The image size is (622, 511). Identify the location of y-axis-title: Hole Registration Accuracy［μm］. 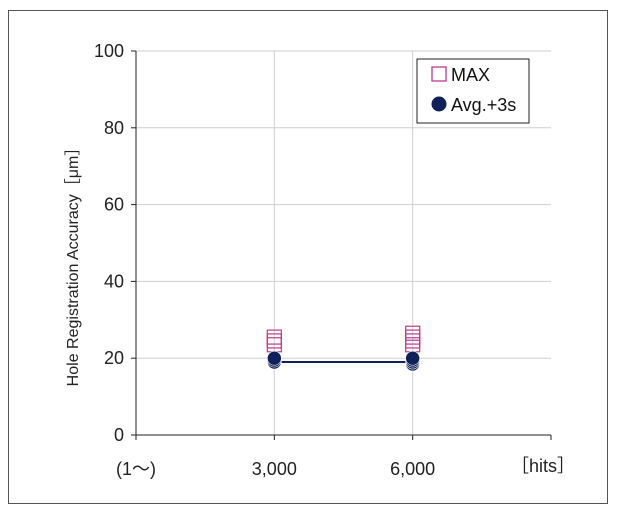
(73, 263).